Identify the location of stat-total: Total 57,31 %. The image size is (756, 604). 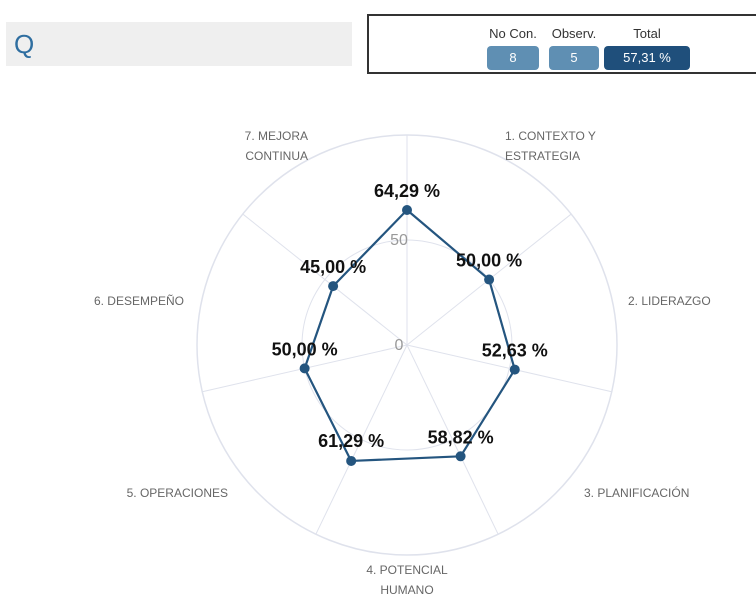
(647, 48).